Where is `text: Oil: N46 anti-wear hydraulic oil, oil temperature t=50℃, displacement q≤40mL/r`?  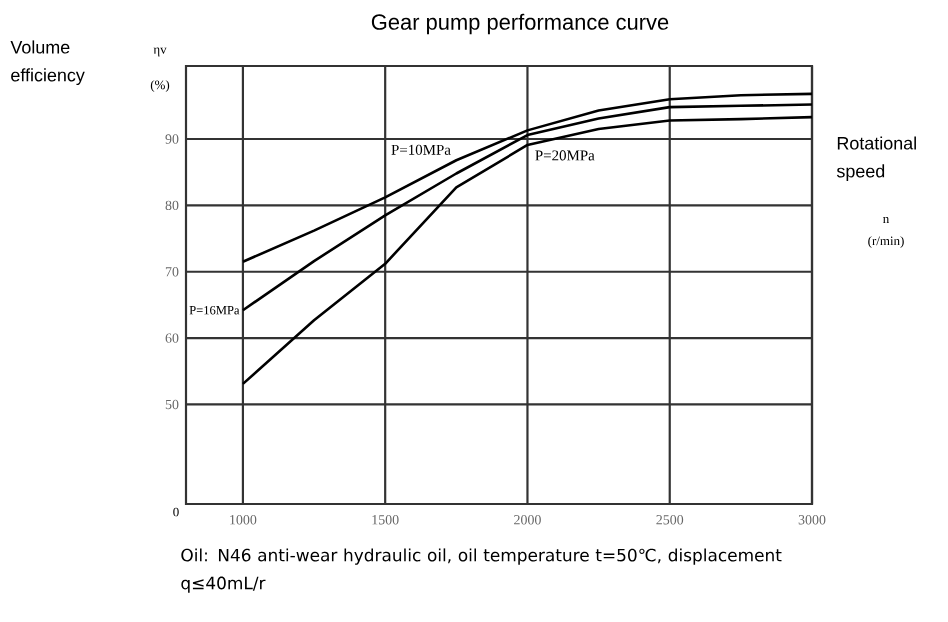
text: Oil: N46 anti-wear hydraulic oil, oil temperature t=50℃, displacement q≤40mL/r is located at coordinates (481, 570).